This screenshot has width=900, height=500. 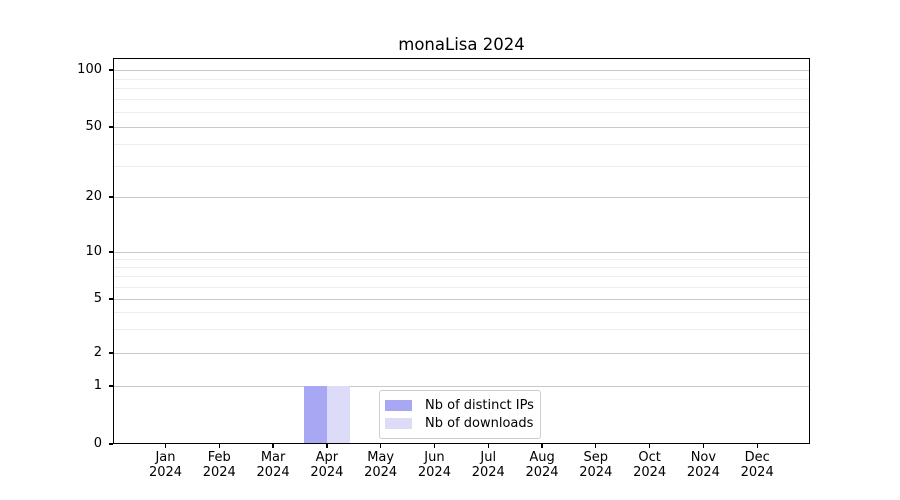 I want to click on x-tick-label: Aug 2024, so click(x=542, y=465).